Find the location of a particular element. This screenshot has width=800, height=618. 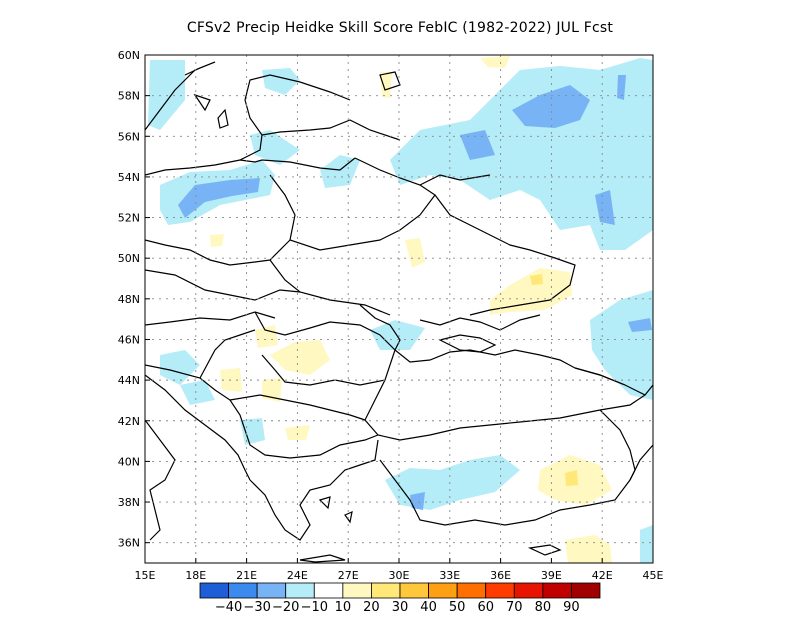

y-tick-label: 38N is located at coordinates (129, 502).